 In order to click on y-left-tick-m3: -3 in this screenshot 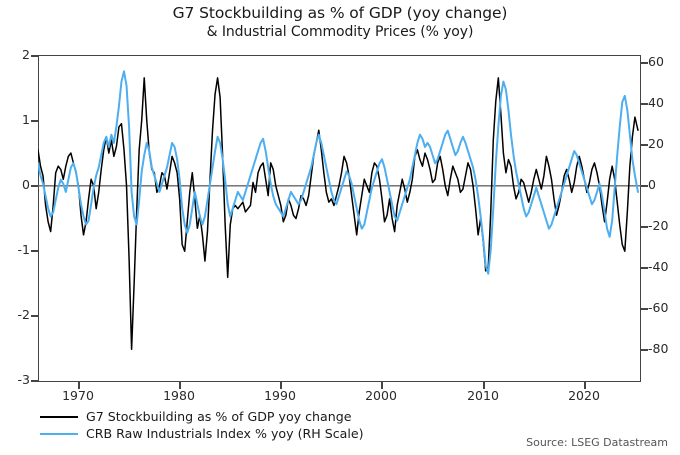, I will do `click(23, 379)`.